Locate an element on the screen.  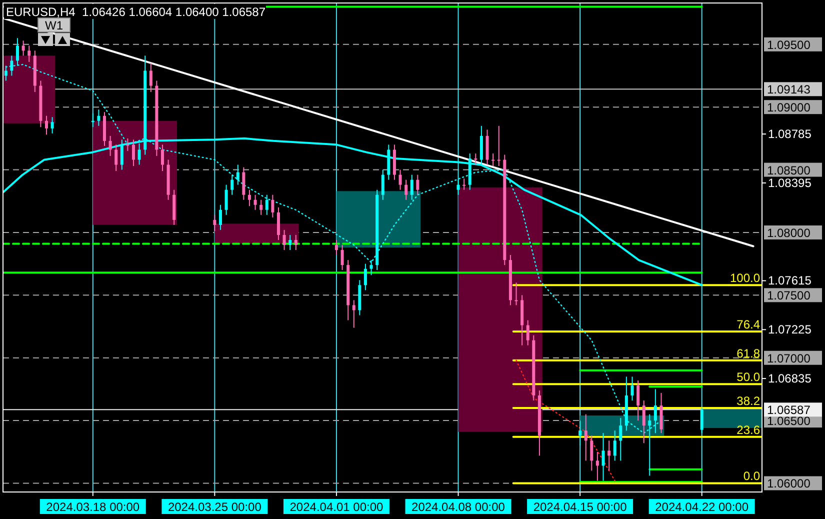
ref-line-label: 1.09143 is located at coordinates (789, 89).